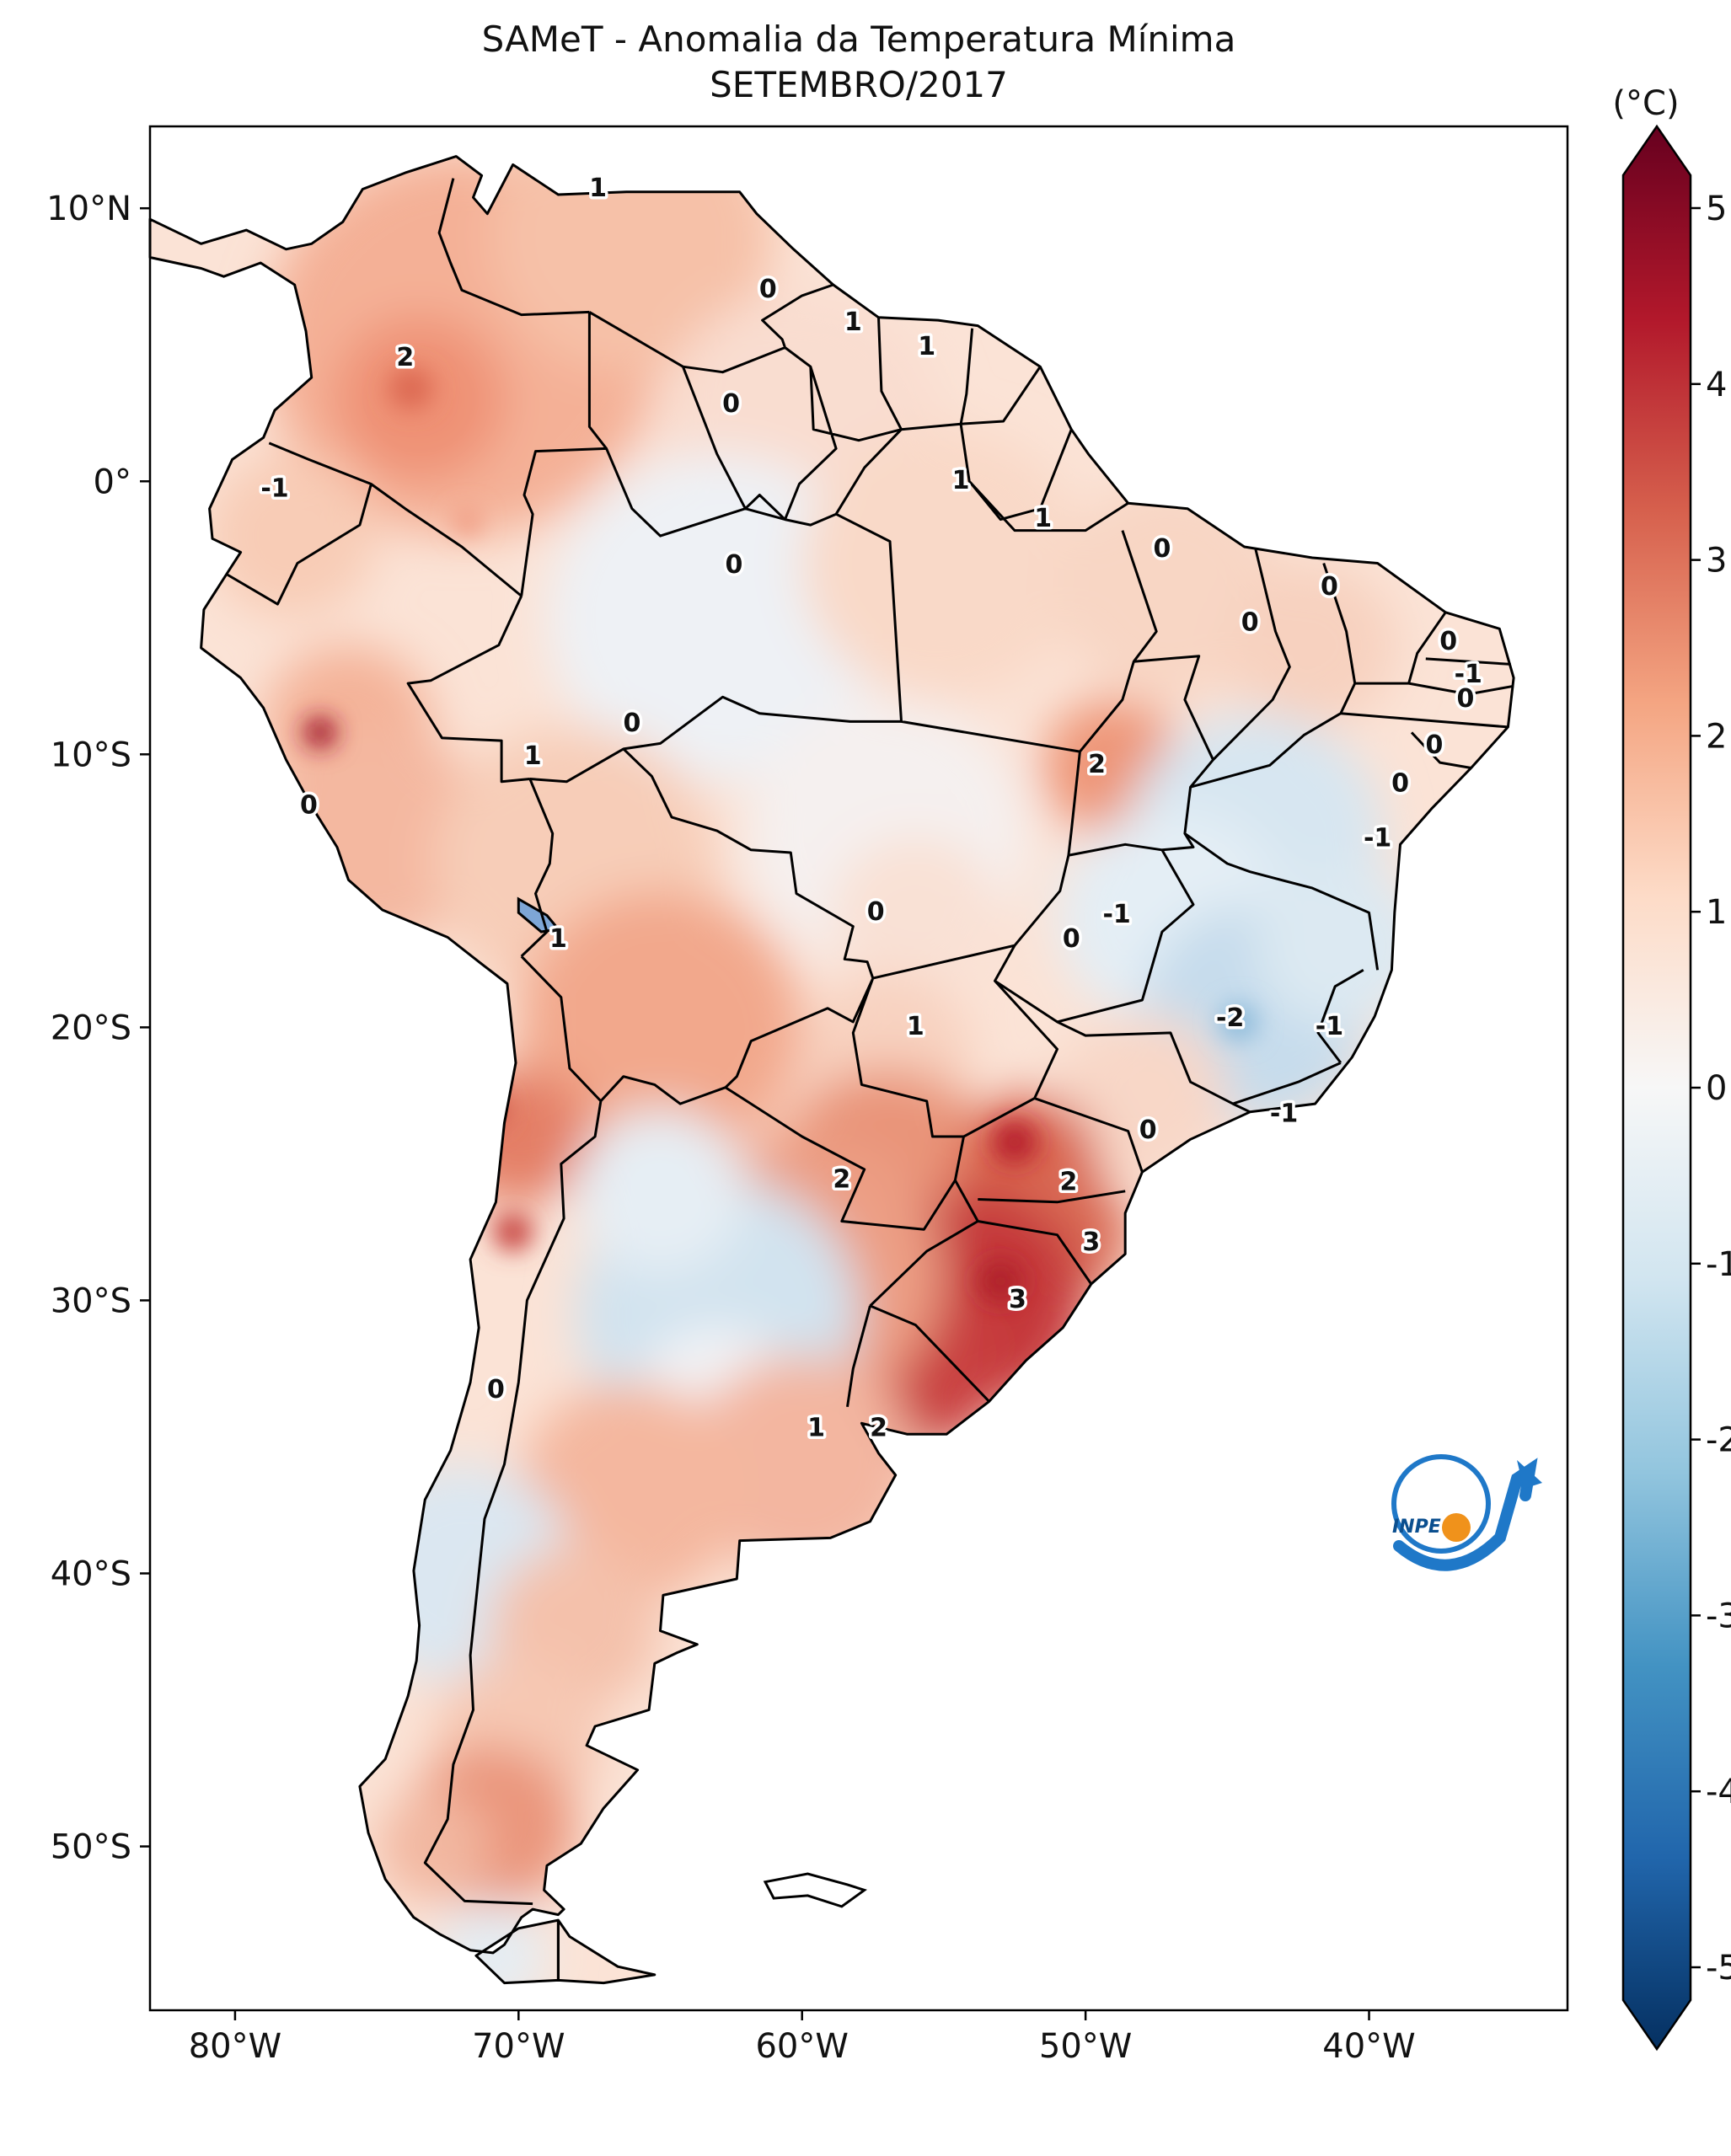  What do you see at coordinates (1716, 736) in the screenshot?
I see `colorbar-tick-label: 2` at bounding box center [1716, 736].